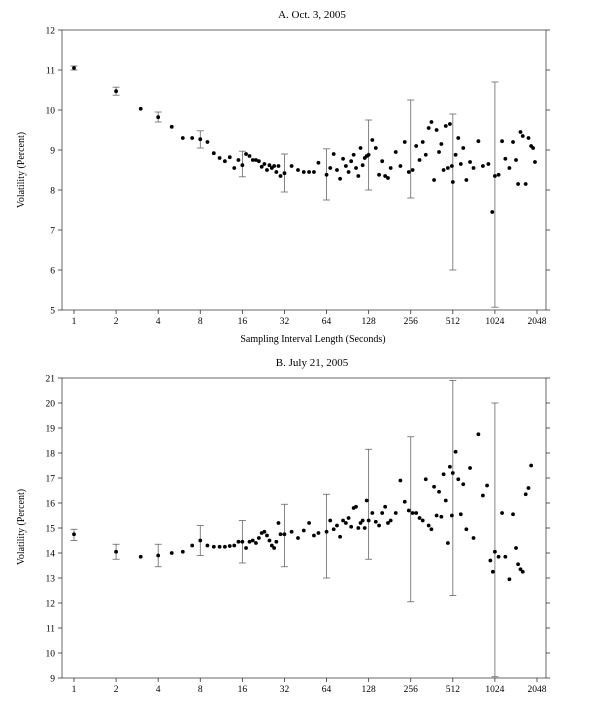 The image size is (600, 718). What do you see at coordinates (411, 322) in the screenshot?
I see `panel-a-x-tick-label: 256` at bounding box center [411, 322].